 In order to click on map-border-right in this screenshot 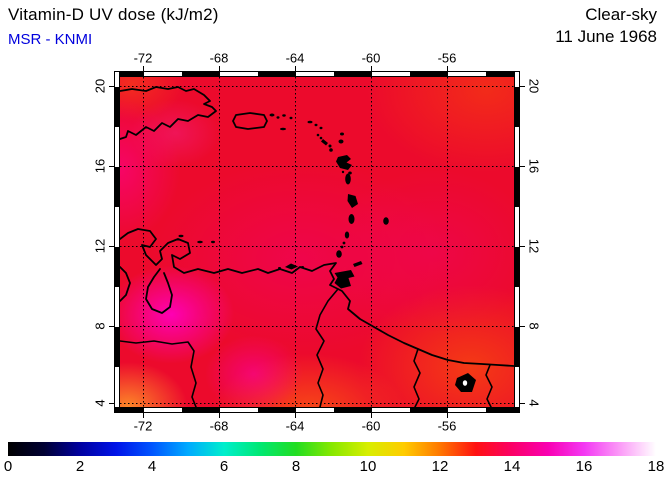, I will do `click(517, 242)`.